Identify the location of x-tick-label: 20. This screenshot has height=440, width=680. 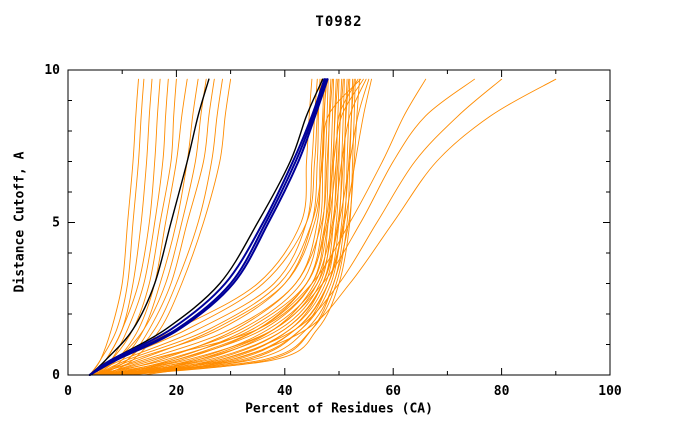
(177, 391).